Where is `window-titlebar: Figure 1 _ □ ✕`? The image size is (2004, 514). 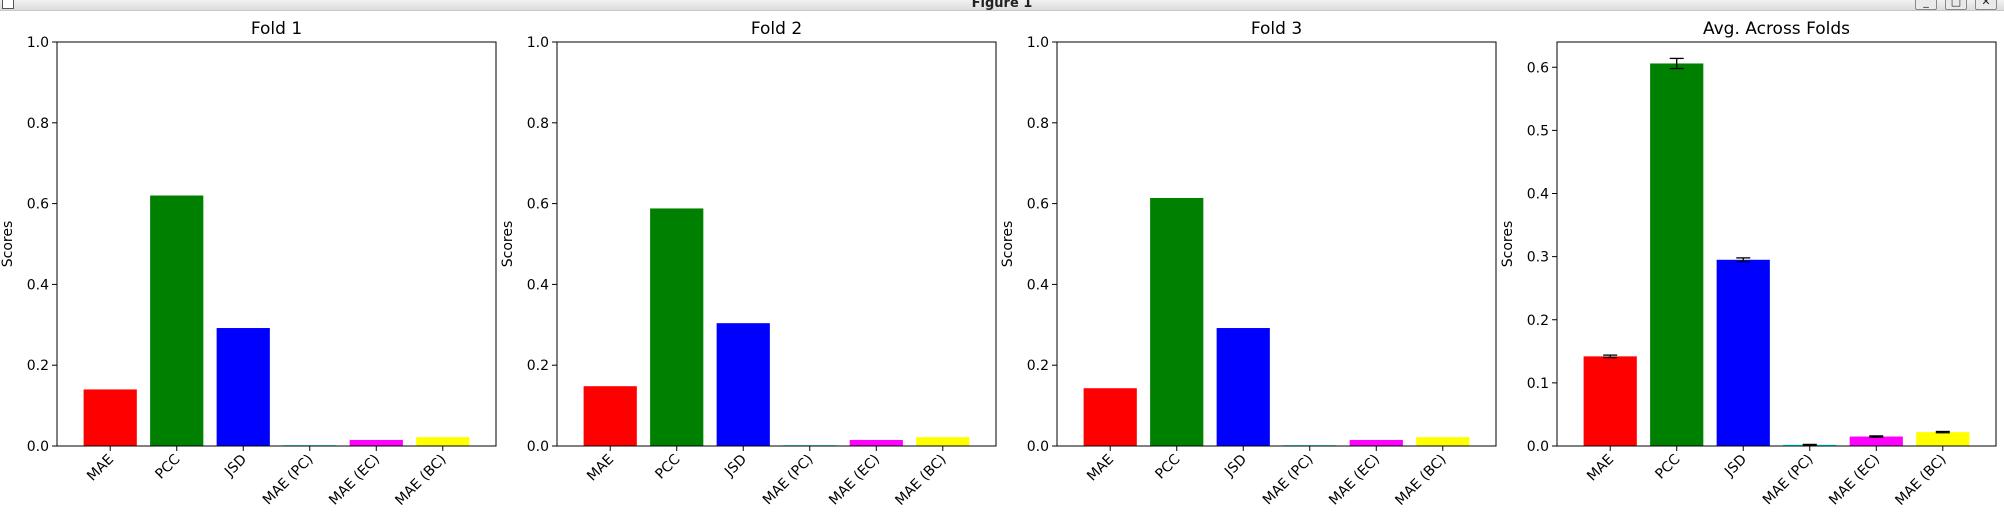
window-titlebar: Figure 1 _ □ ✕ is located at coordinates (1002, 5).